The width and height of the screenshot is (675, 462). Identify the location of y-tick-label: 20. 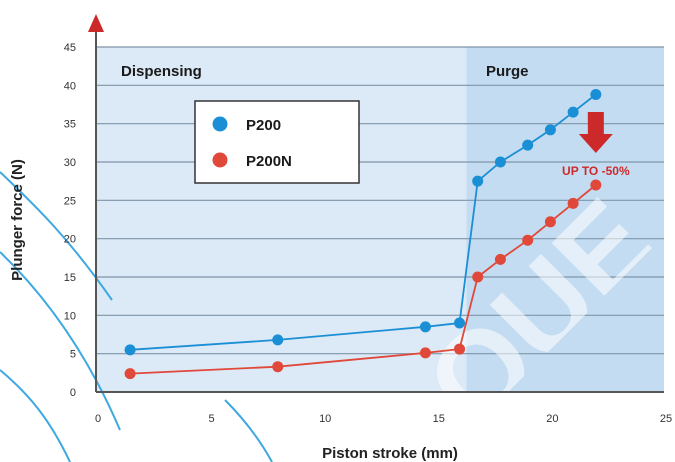
(70, 240).